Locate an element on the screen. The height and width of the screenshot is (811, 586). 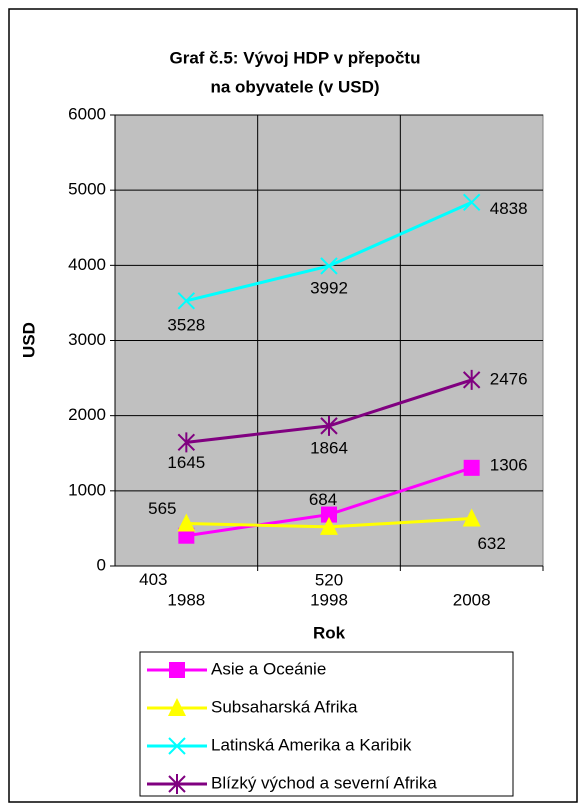
y-tick-label: 2000 is located at coordinates (87, 414).